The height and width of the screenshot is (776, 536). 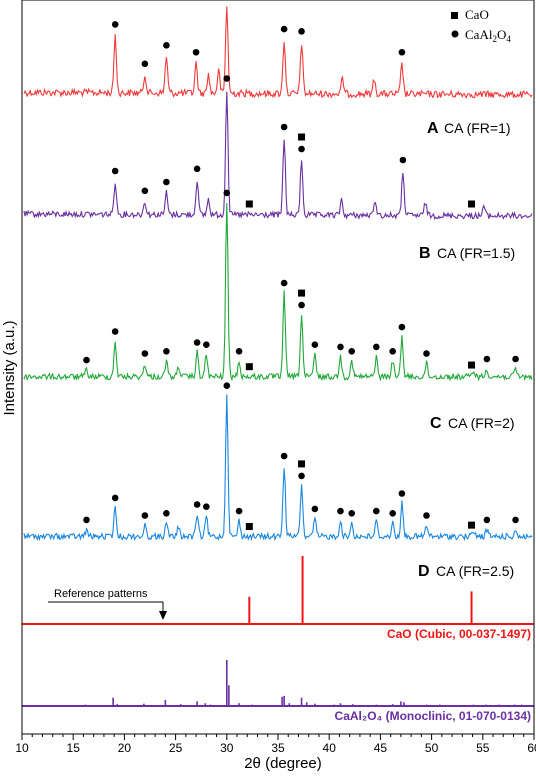 I want to click on y-axis-title: Intensity (a.u.), so click(x=9, y=367).